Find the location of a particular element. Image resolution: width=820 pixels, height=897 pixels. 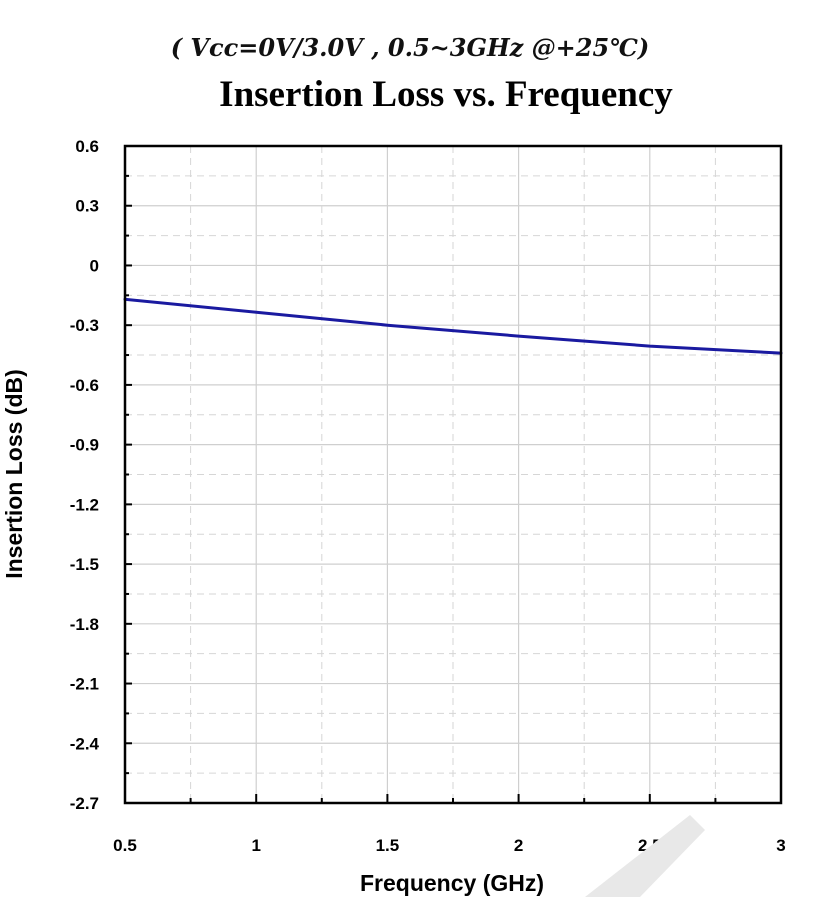

series-line-insertion-loss is located at coordinates (453, 326).